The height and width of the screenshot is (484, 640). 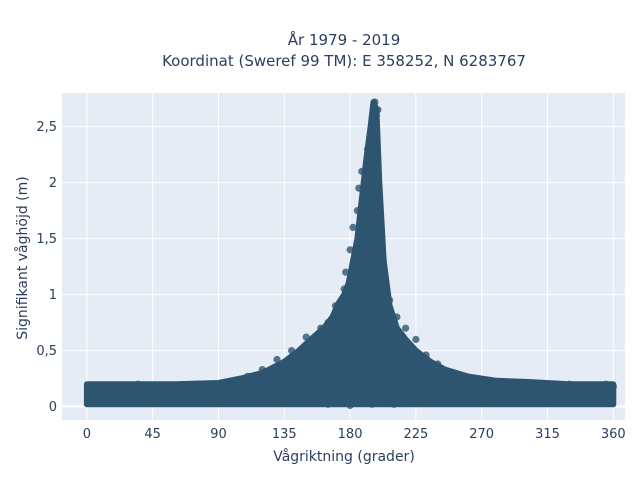 I want to click on y-tick-label: 2,5, so click(x=46, y=127).